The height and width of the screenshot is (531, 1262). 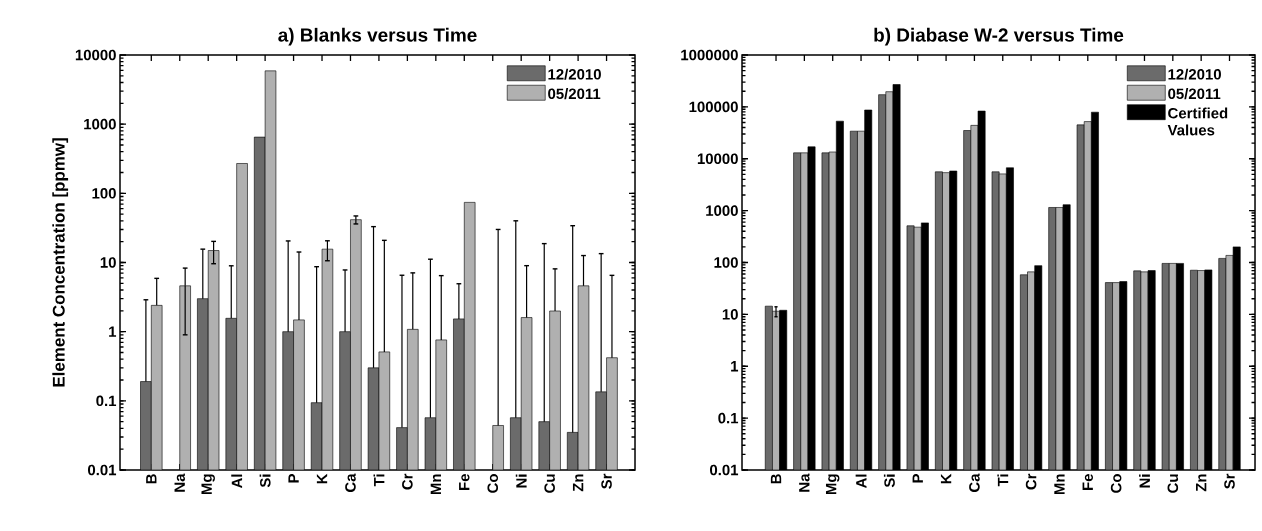 I want to click on y-tick-label: 100000, so click(x=713, y=107).